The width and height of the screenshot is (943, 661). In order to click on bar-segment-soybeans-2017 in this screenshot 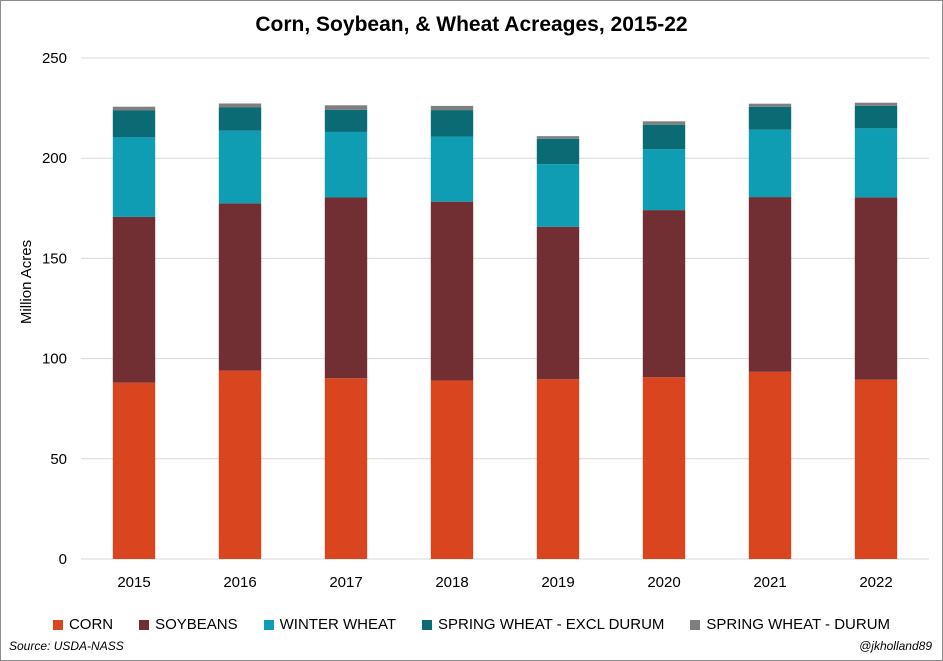, I will do `click(346, 288)`.